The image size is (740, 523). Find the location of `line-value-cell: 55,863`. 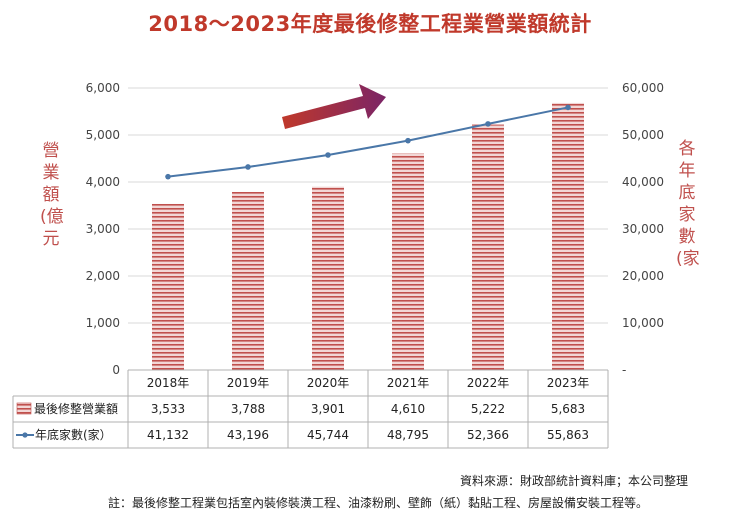

line-value-cell: 55,863 is located at coordinates (568, 435).